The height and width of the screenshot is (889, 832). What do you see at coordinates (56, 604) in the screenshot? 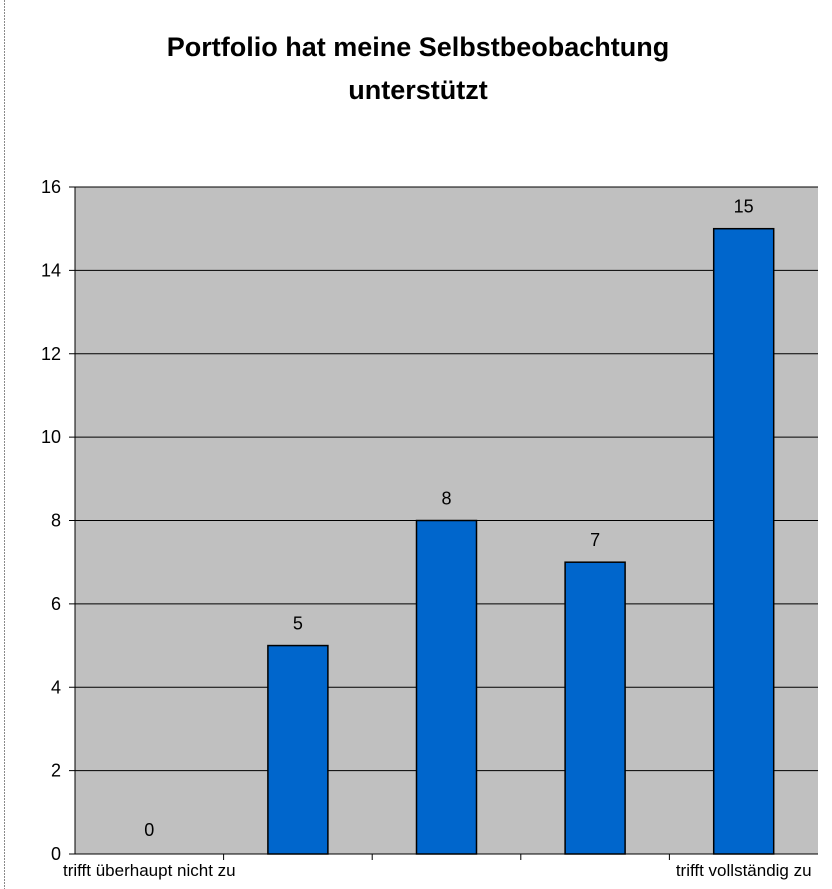
I see `y-tick-label: 6` at bounding box center [56, 604].